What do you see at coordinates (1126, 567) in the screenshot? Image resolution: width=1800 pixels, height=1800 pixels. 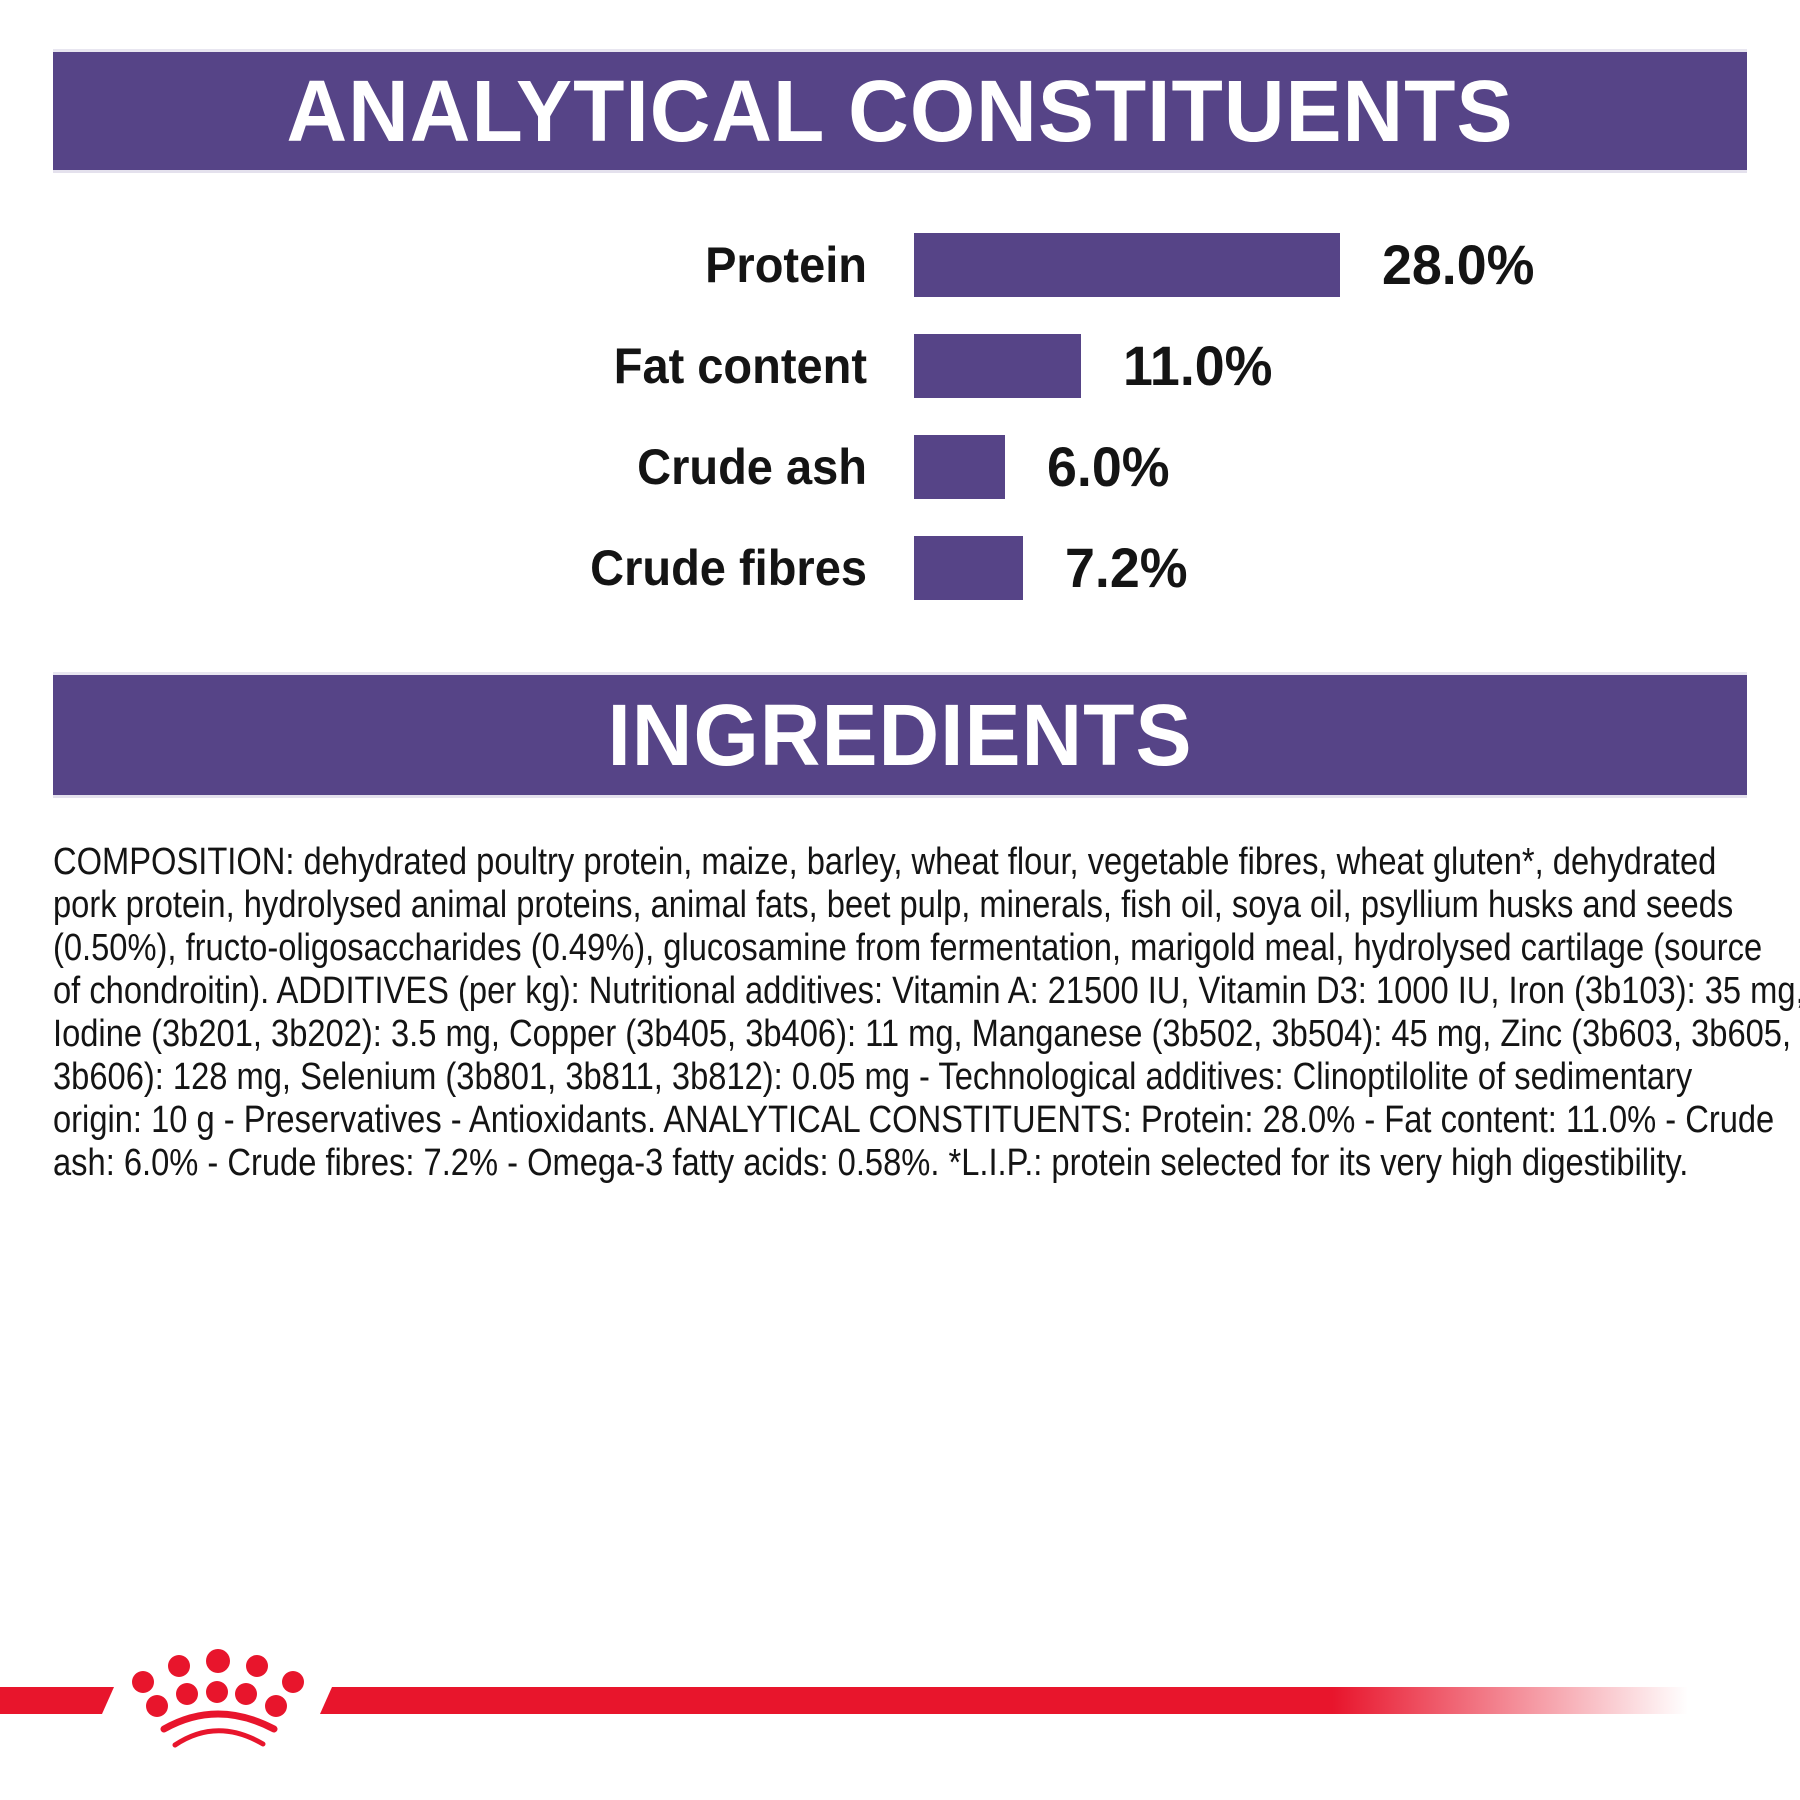 I see `chart-value-label: 7.2%` at bounding box center [1126, 567].